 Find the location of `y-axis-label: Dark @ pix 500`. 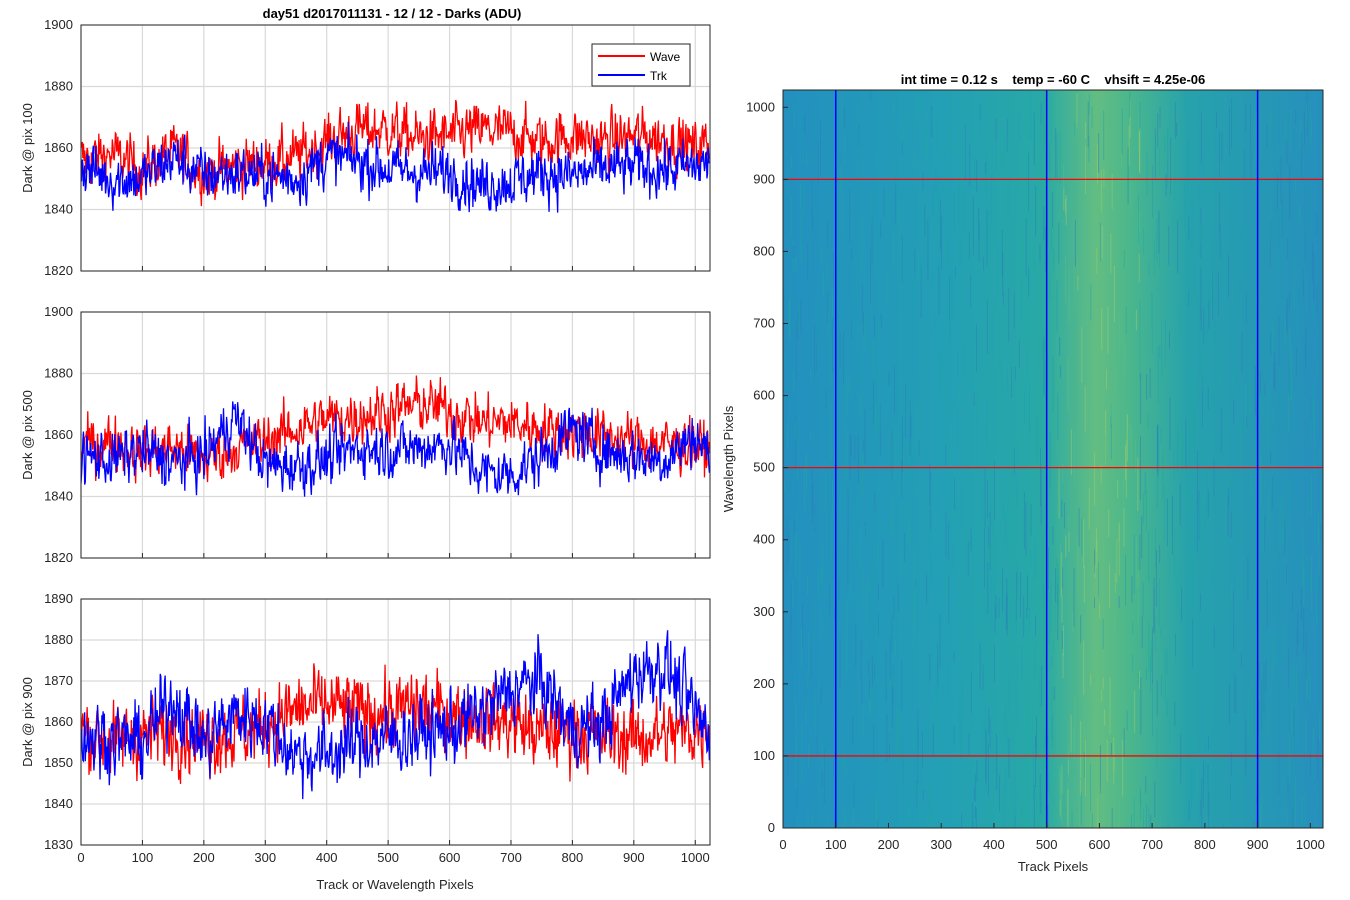

y-axis-label: Dark @ pix 500 is located at coordinates (27, 435).